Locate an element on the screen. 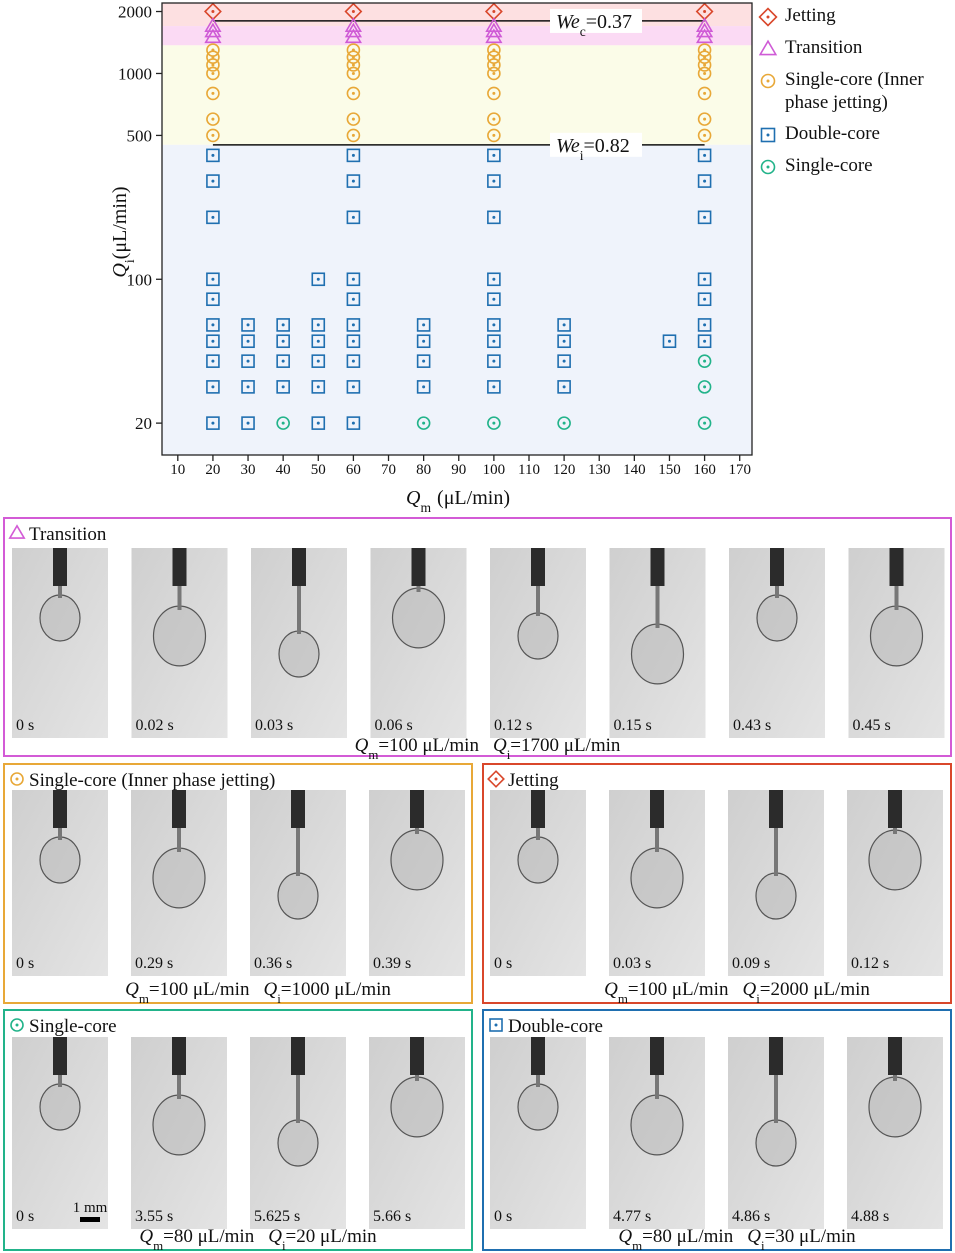 This screenshot has width=955, height=1253. text-part: We is located at coordinates (568, 146).